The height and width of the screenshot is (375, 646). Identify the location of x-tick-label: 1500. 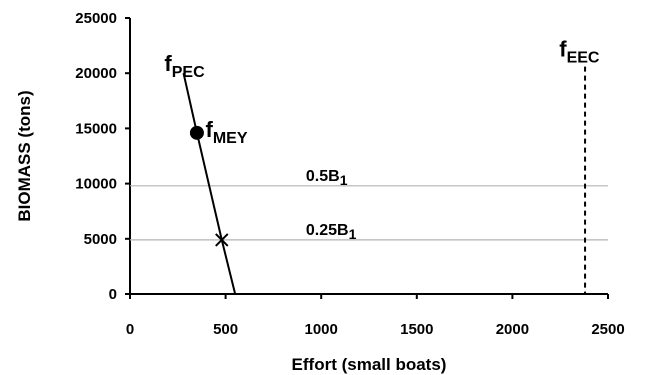
(416, 329).